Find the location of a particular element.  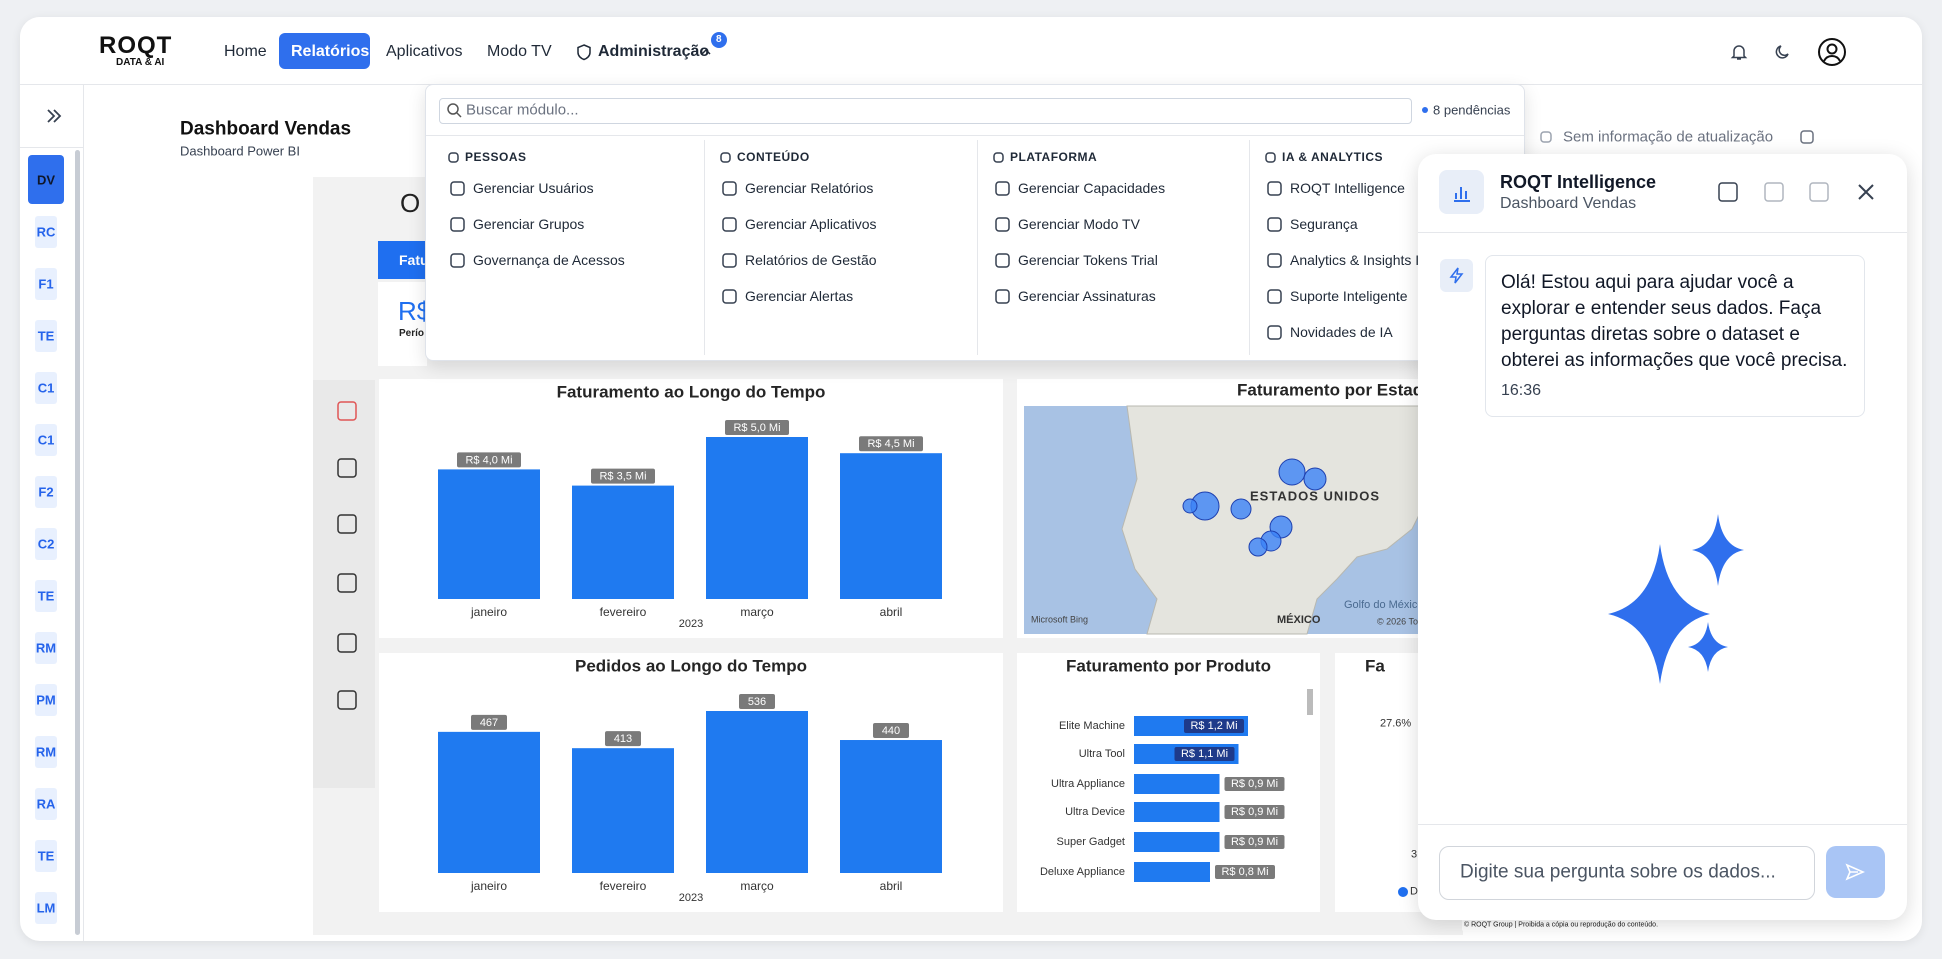

sidebar-item: LM is located at coordinates (46, 908).